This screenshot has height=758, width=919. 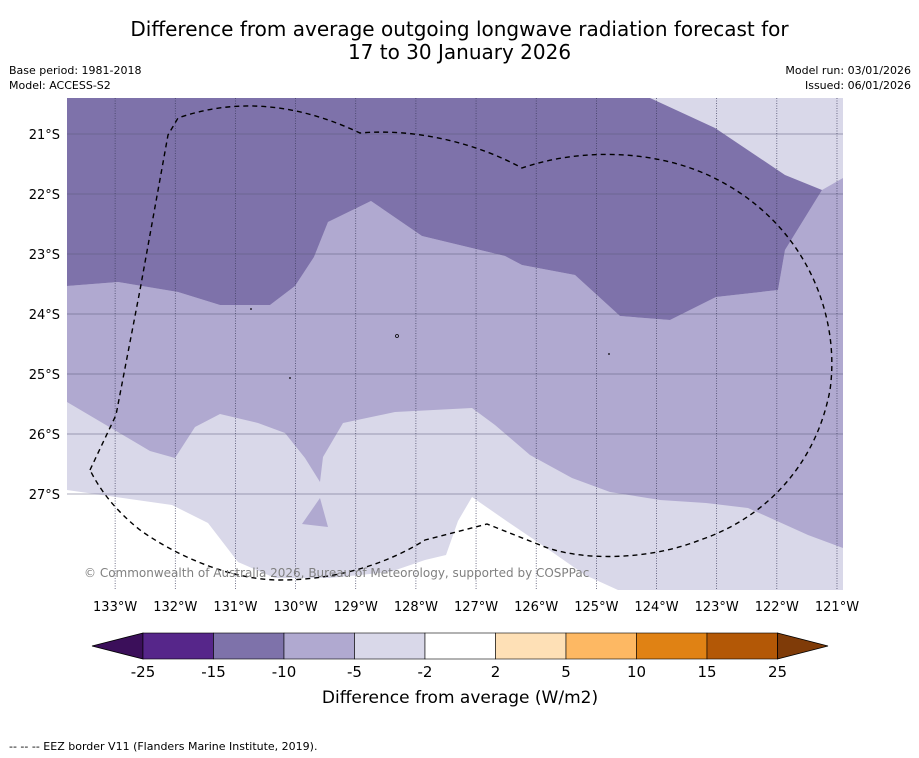 I want to click on lon-label: 132°W, so click(x=175, y=607).